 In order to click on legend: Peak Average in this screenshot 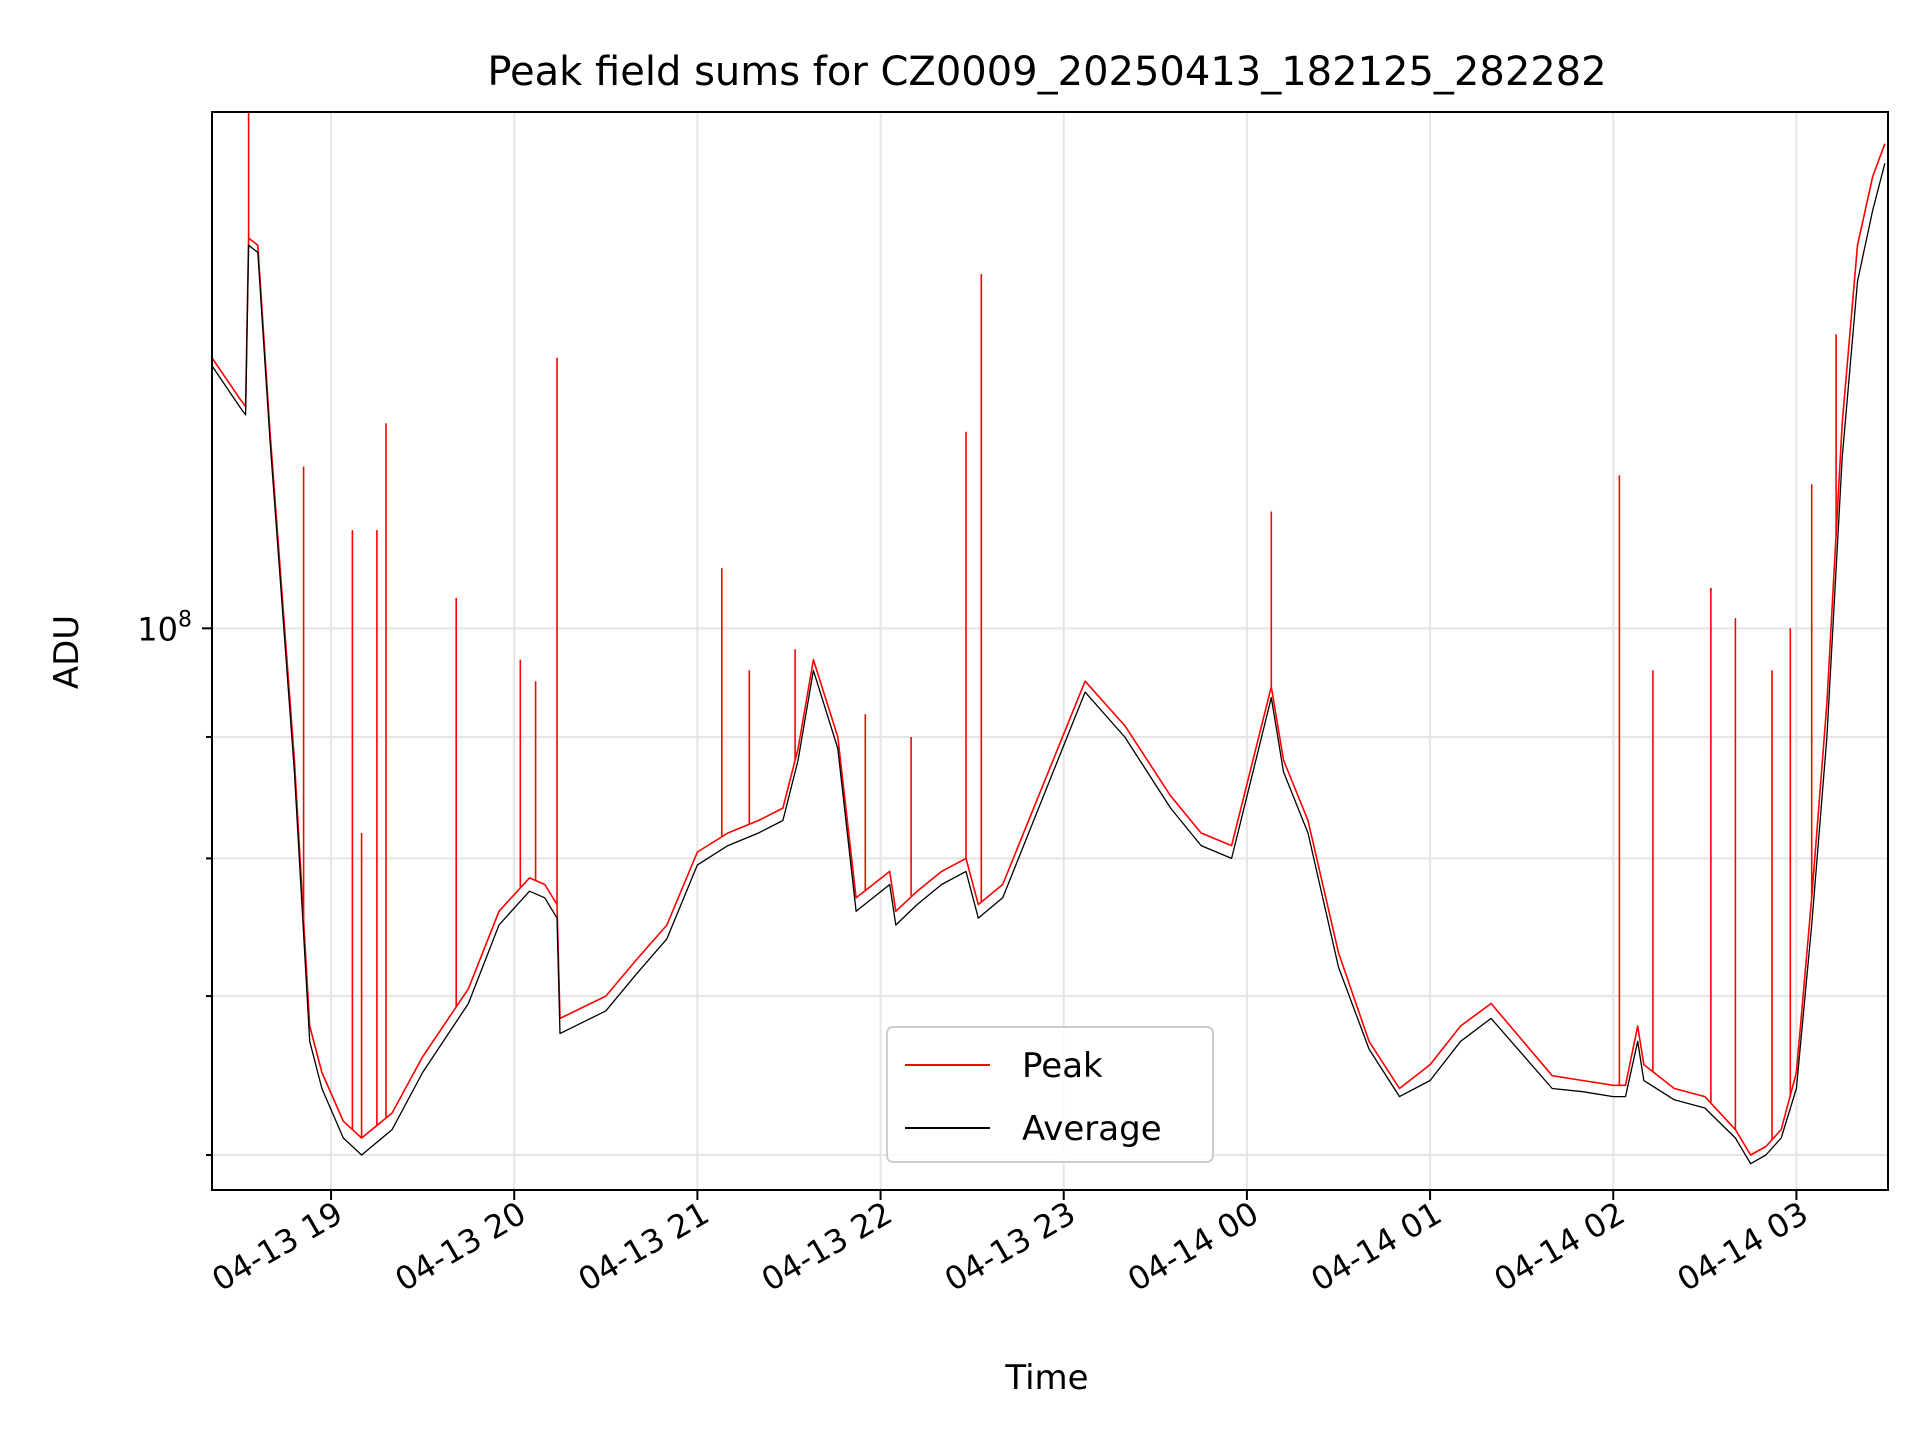, I will do `click(1050, 1094)`.